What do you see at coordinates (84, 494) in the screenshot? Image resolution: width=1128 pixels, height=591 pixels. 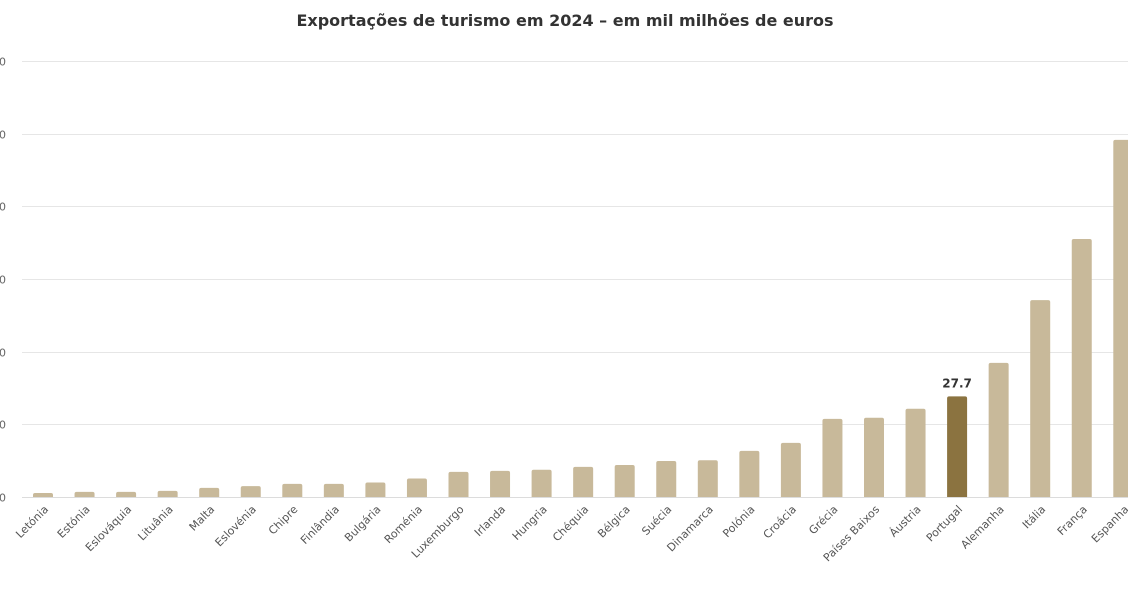 I see `bar-estónia` at bounding box center [84, 494].